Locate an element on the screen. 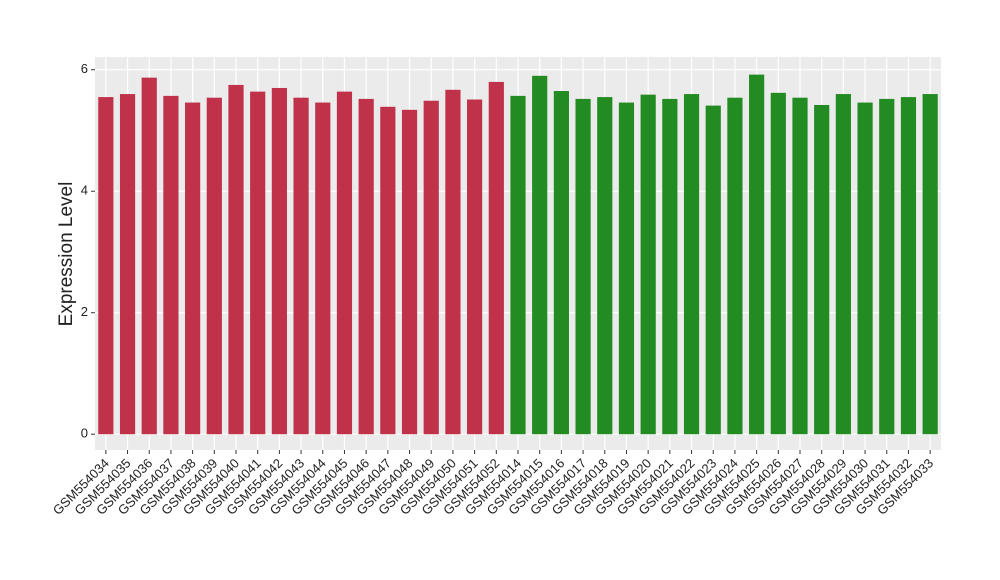 The width and height of the screenshot is (1000, 580). y-tick-label: 0 is located at coordinates (84, 433).